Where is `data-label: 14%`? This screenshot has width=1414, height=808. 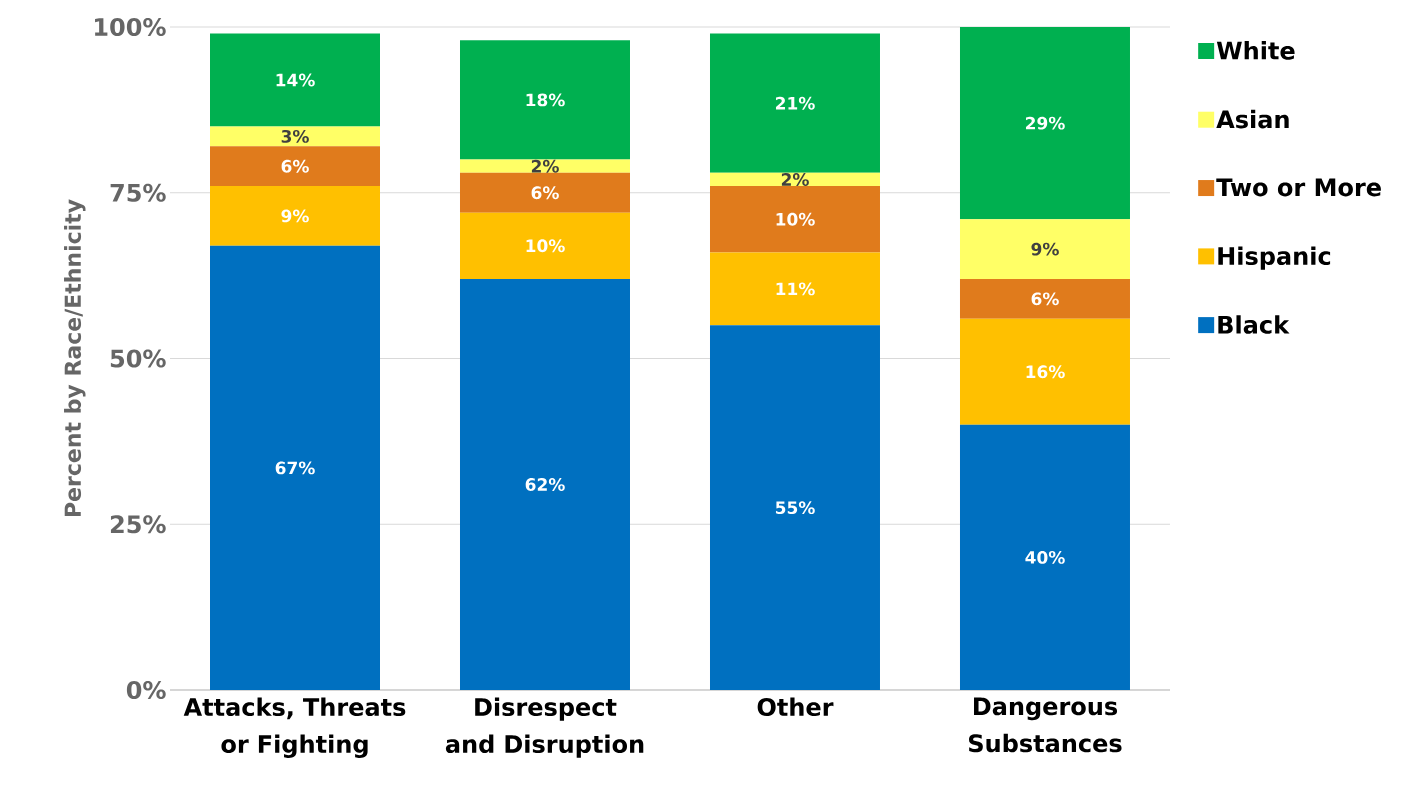
data-label: 14% is located at coordinates (295, 80).